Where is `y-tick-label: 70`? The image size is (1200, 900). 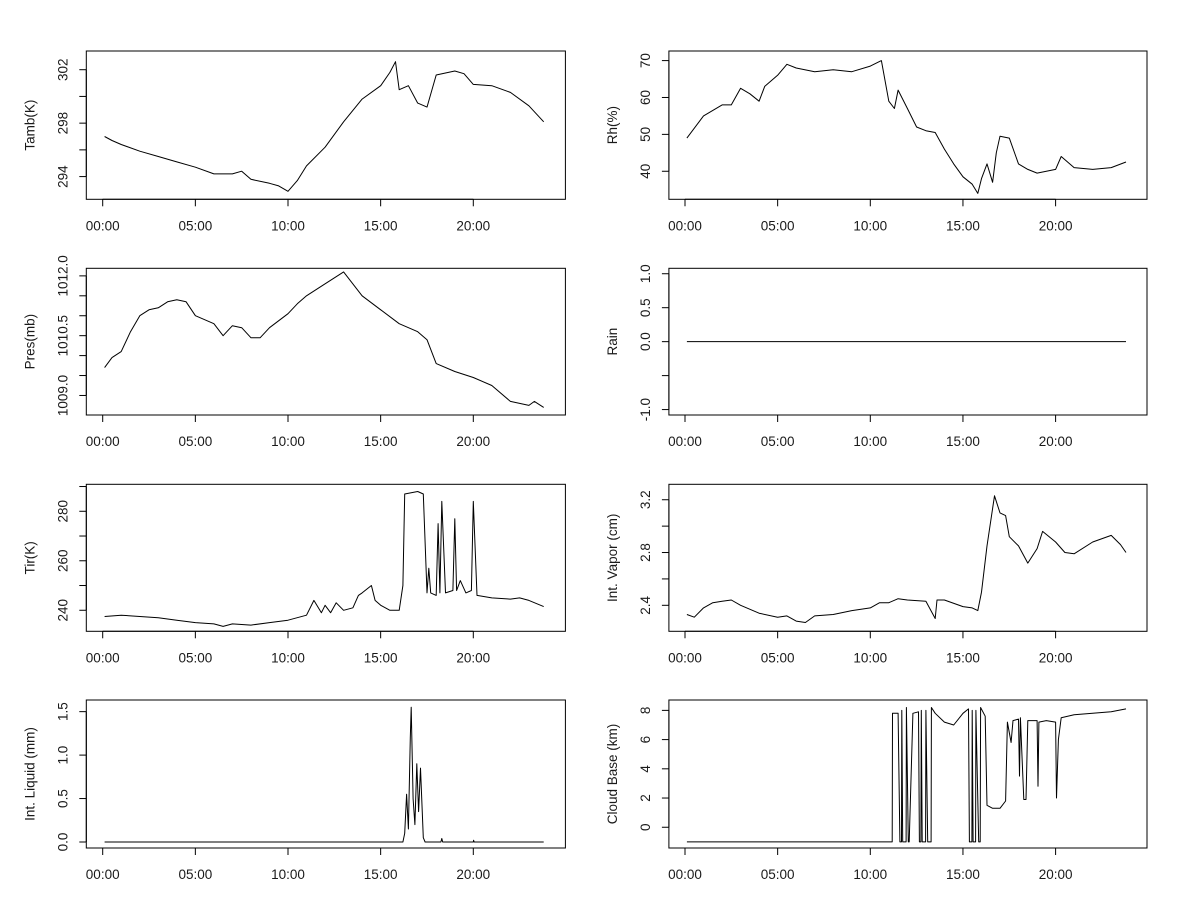
y-tick-label: 70 is located at coordinates (645, 60).